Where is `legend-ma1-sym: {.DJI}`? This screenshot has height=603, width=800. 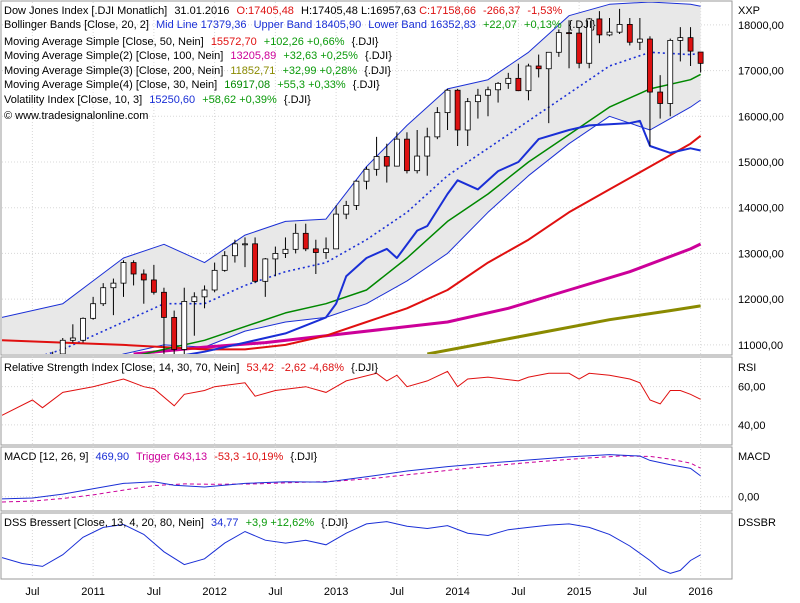
legend-ma1-sym: {.DJI} is located at coordinates (365, 42).